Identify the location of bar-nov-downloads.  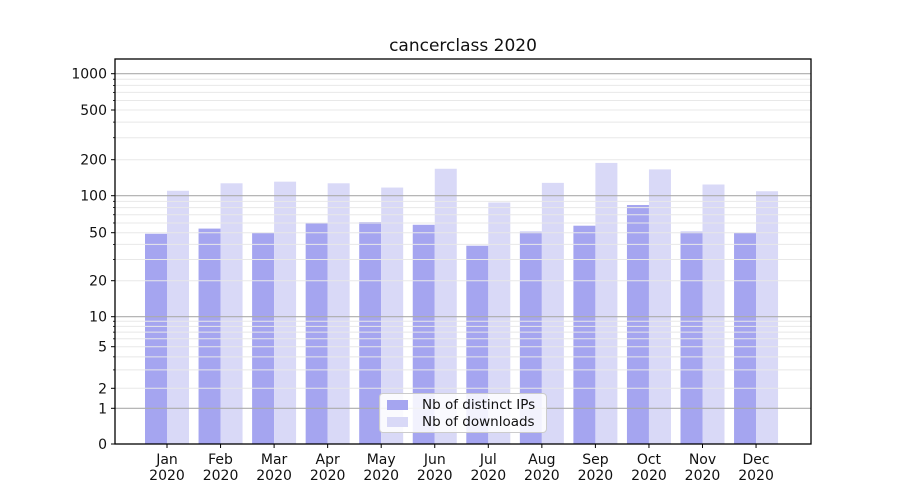
(713, 314).